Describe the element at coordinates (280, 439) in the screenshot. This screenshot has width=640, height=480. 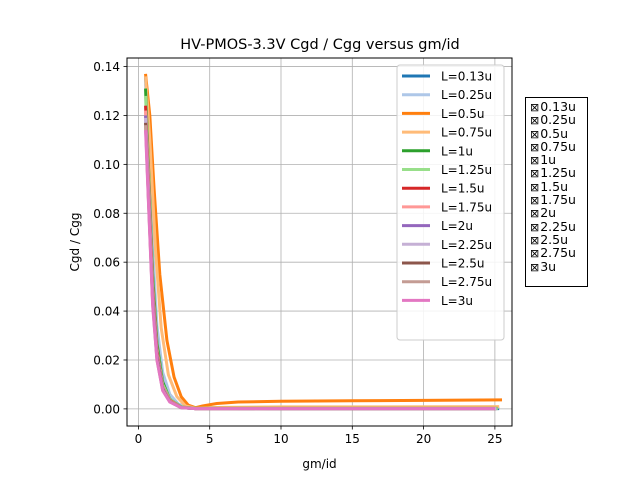
I see `x-tick-label: 10` at that location.